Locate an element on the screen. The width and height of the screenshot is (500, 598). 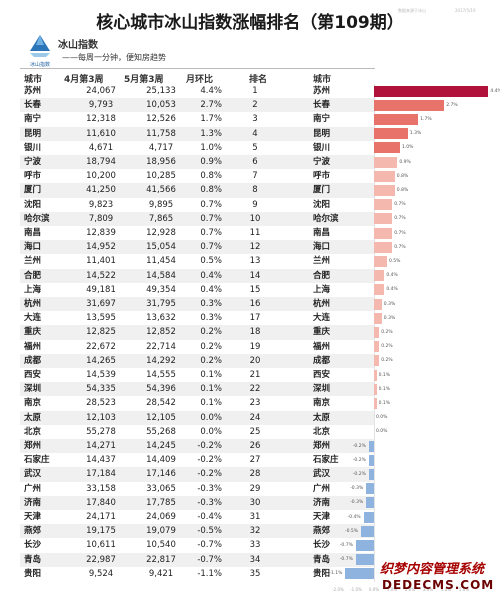
table-row: 济南 17,840 17,785 -0.3% 30 济南 is located at coordinates (197, 502).